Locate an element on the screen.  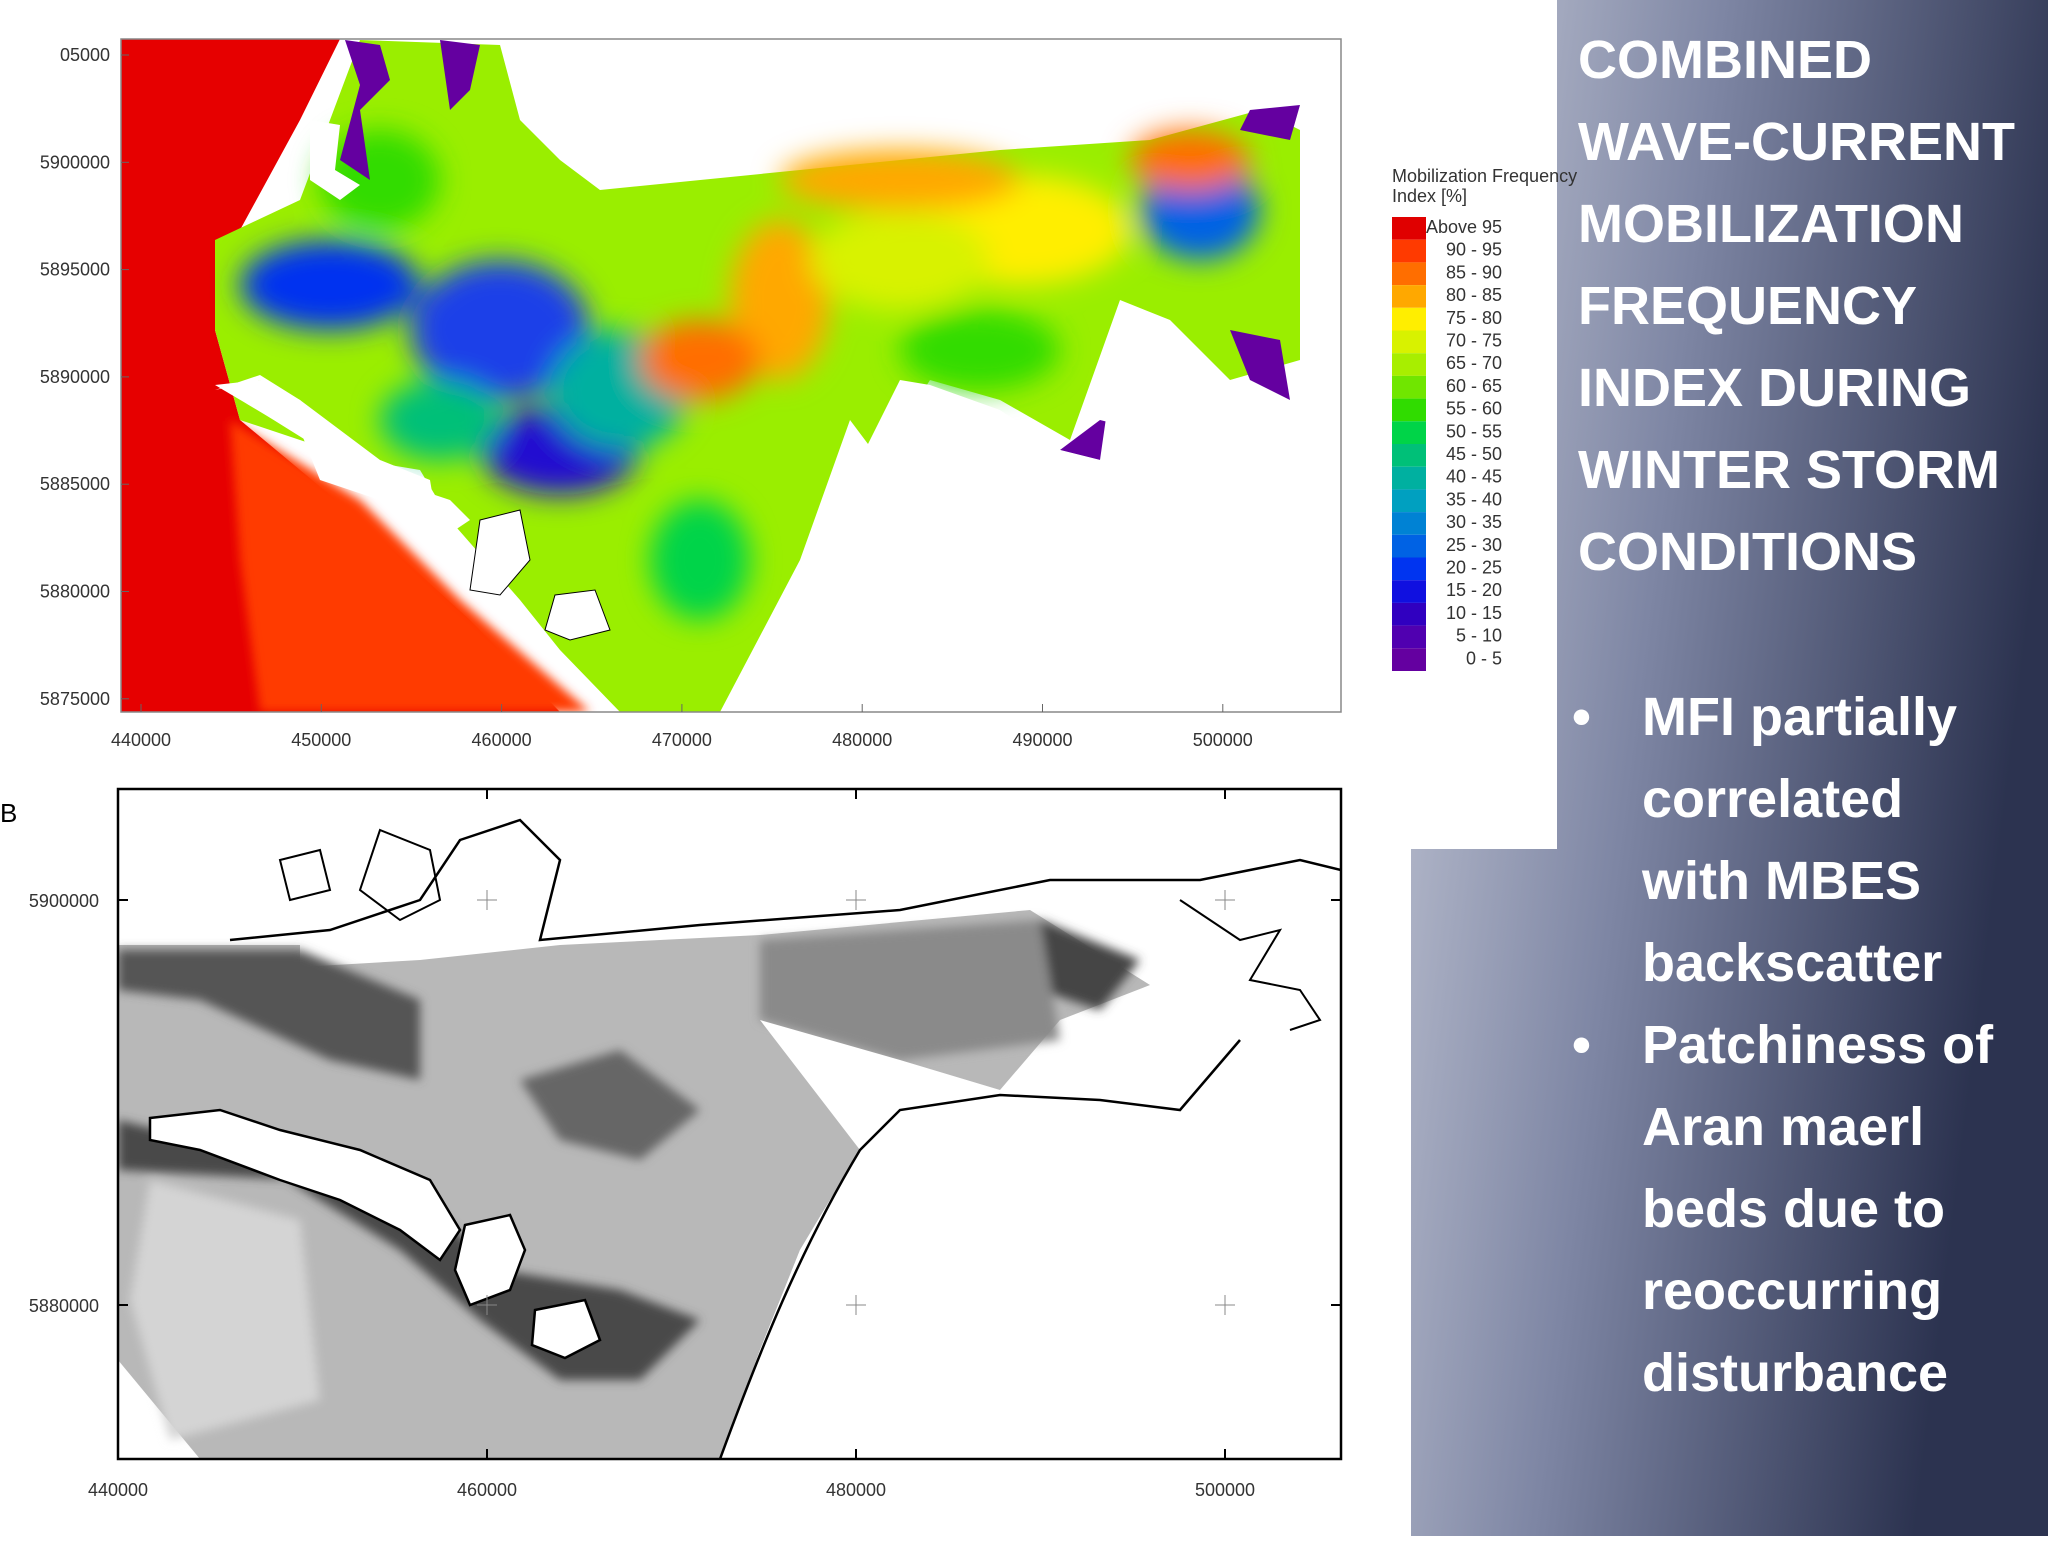
legend-label: 90 - 95 is located at coordinates (1474, 250).